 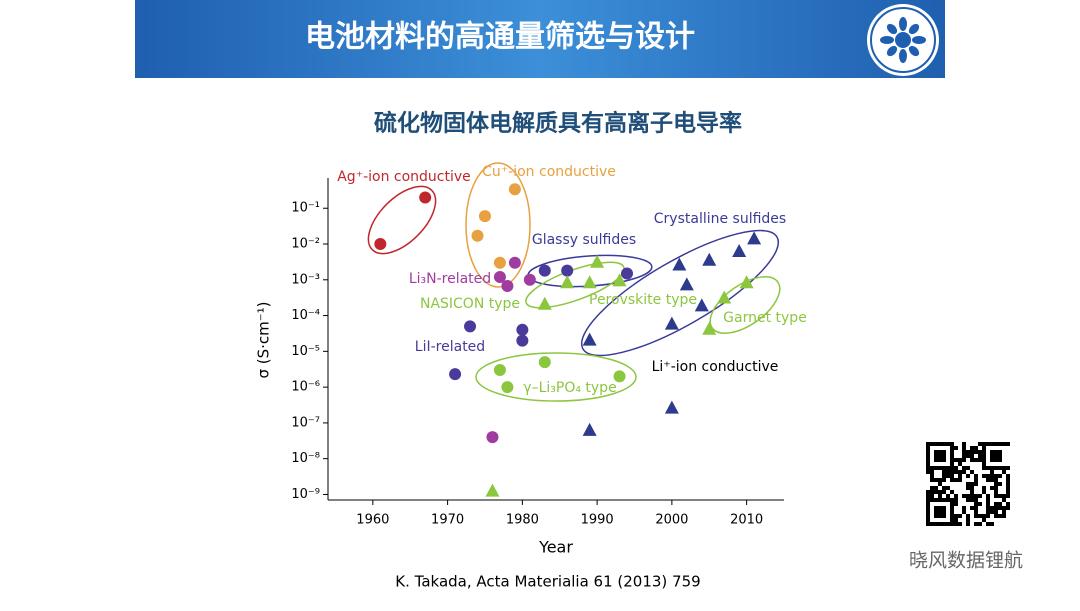 What do you see at coordinates (597, 520) in the screenshot?
I see `x-tick-label: 1990` at bounding box center [597, 520].